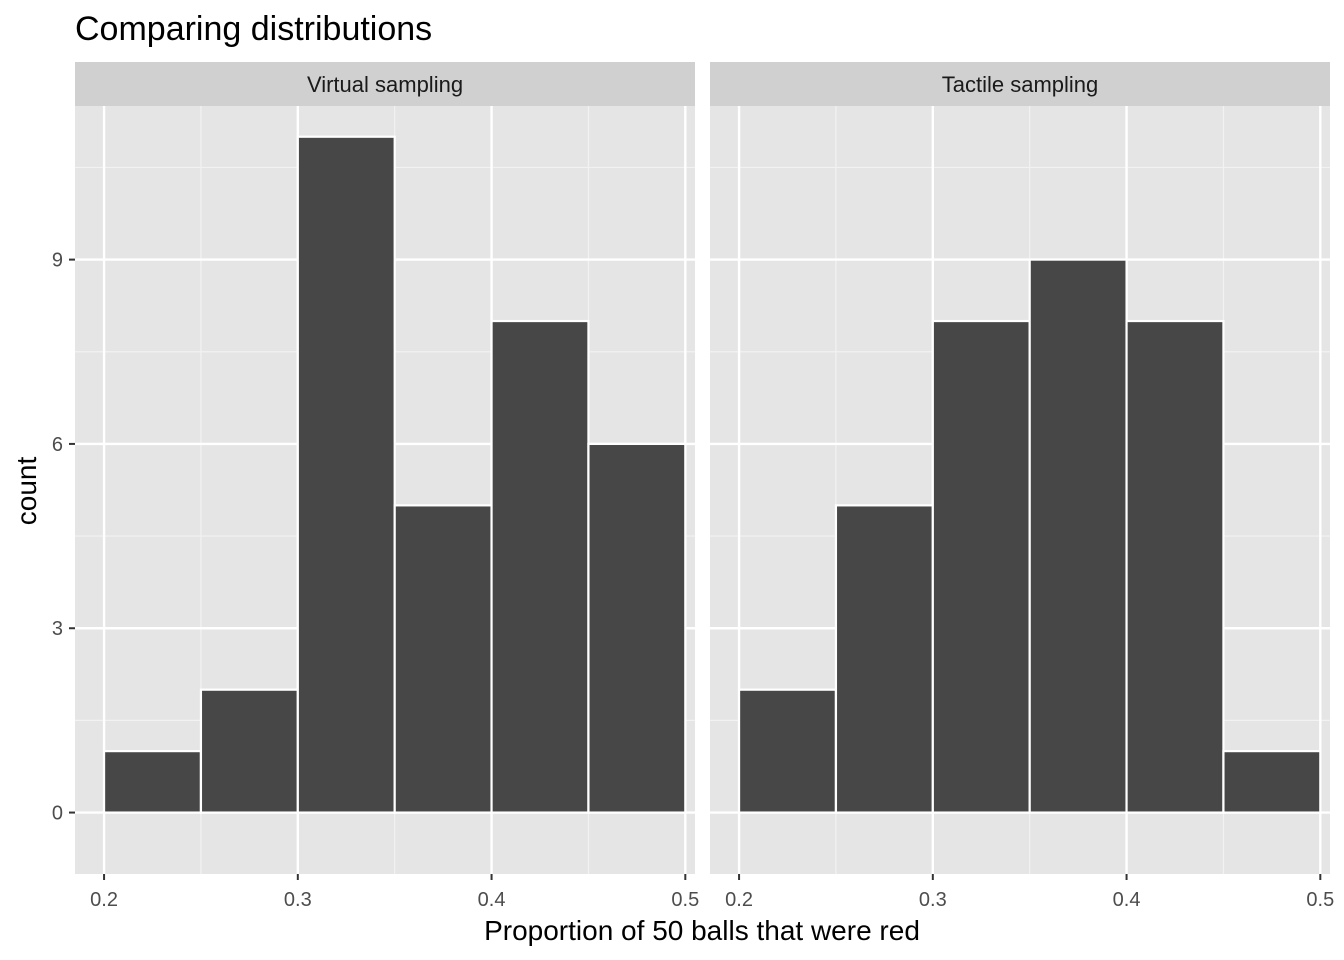  I want to click on y-axis-title: count, so click(26, 491).